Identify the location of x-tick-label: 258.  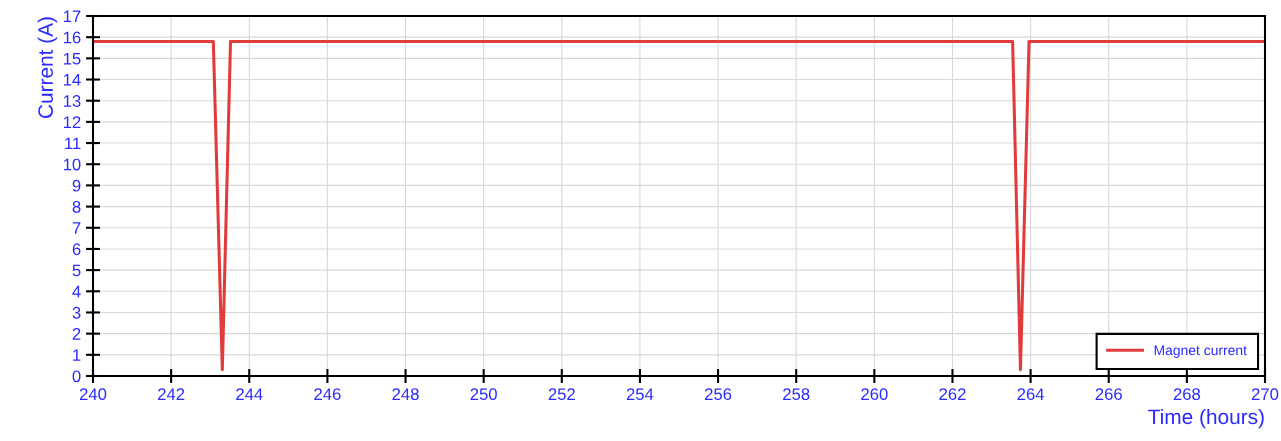
(796, 394).